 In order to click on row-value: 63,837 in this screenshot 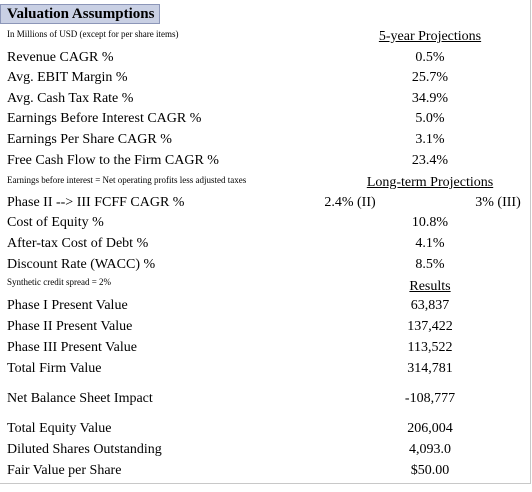, I will do `click(430, 305)`.